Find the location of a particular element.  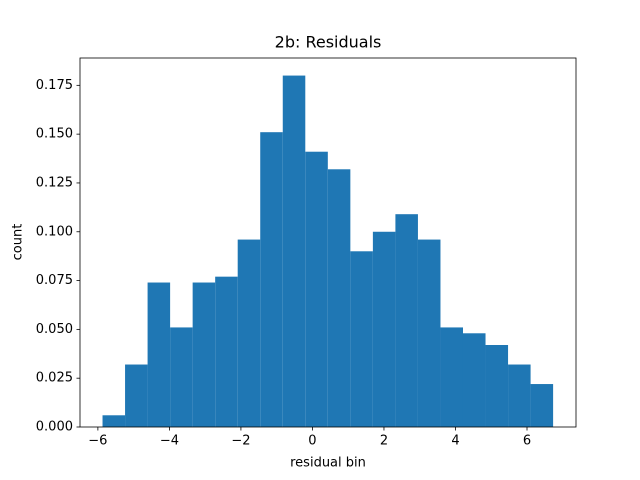

y-tick-label: 0.075 is located at coordinates (54, 280).